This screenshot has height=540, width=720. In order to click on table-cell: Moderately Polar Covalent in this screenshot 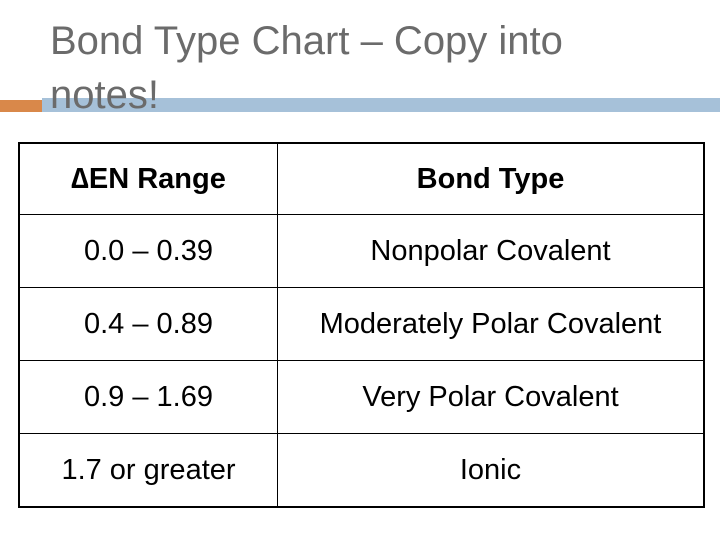, I will do `click(491, 324)`.